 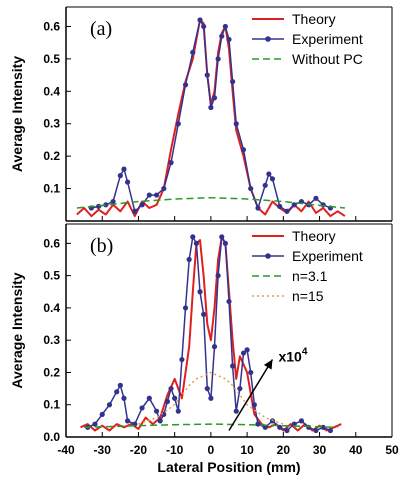 What do you see at coordinates (308, 296) in the screenshot?
I see `legend-entry: n=15` at bounding box center [308, 296].